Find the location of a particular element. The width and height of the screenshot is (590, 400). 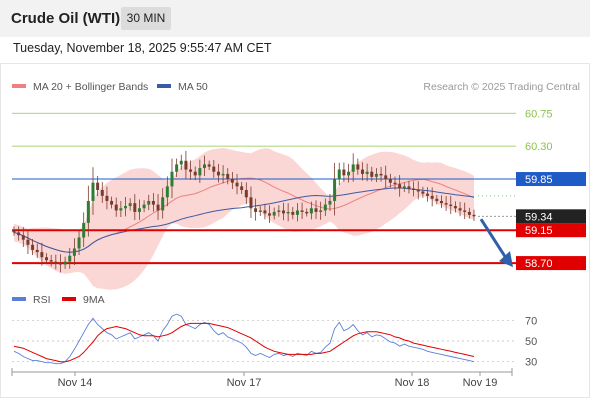

rsi-tick-label: 30 is located at coordinates (531, 363).